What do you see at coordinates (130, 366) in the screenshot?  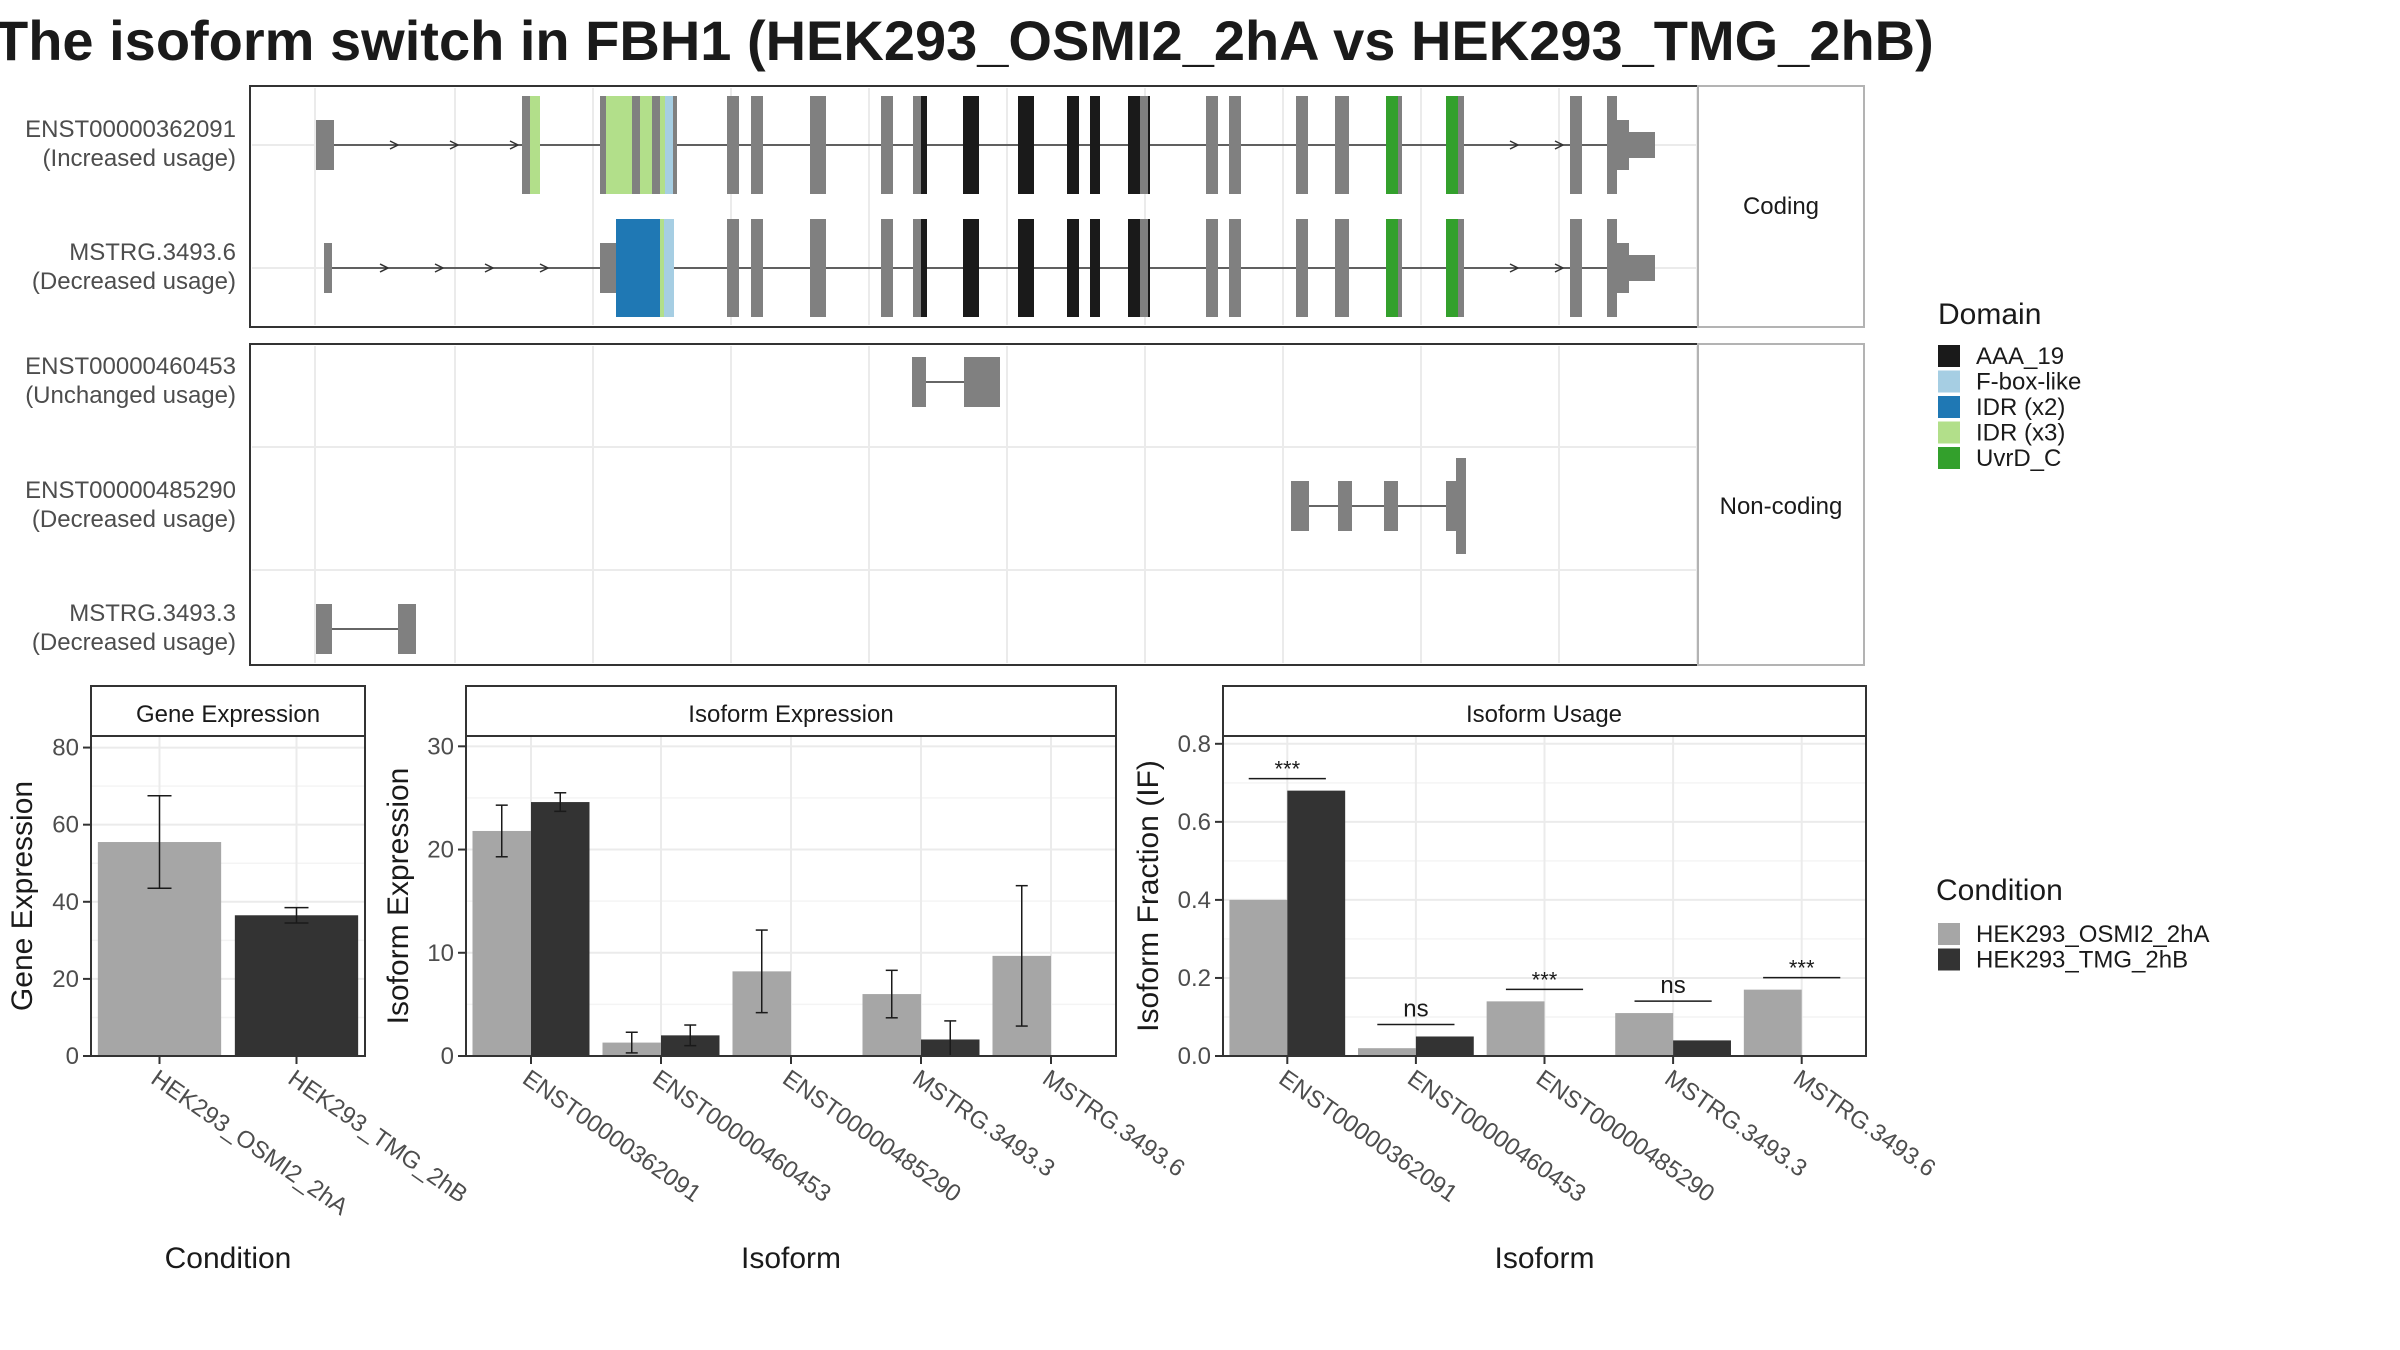 I see `transcript-id-label: ENST00000460453` at bounding box center [130, 366].